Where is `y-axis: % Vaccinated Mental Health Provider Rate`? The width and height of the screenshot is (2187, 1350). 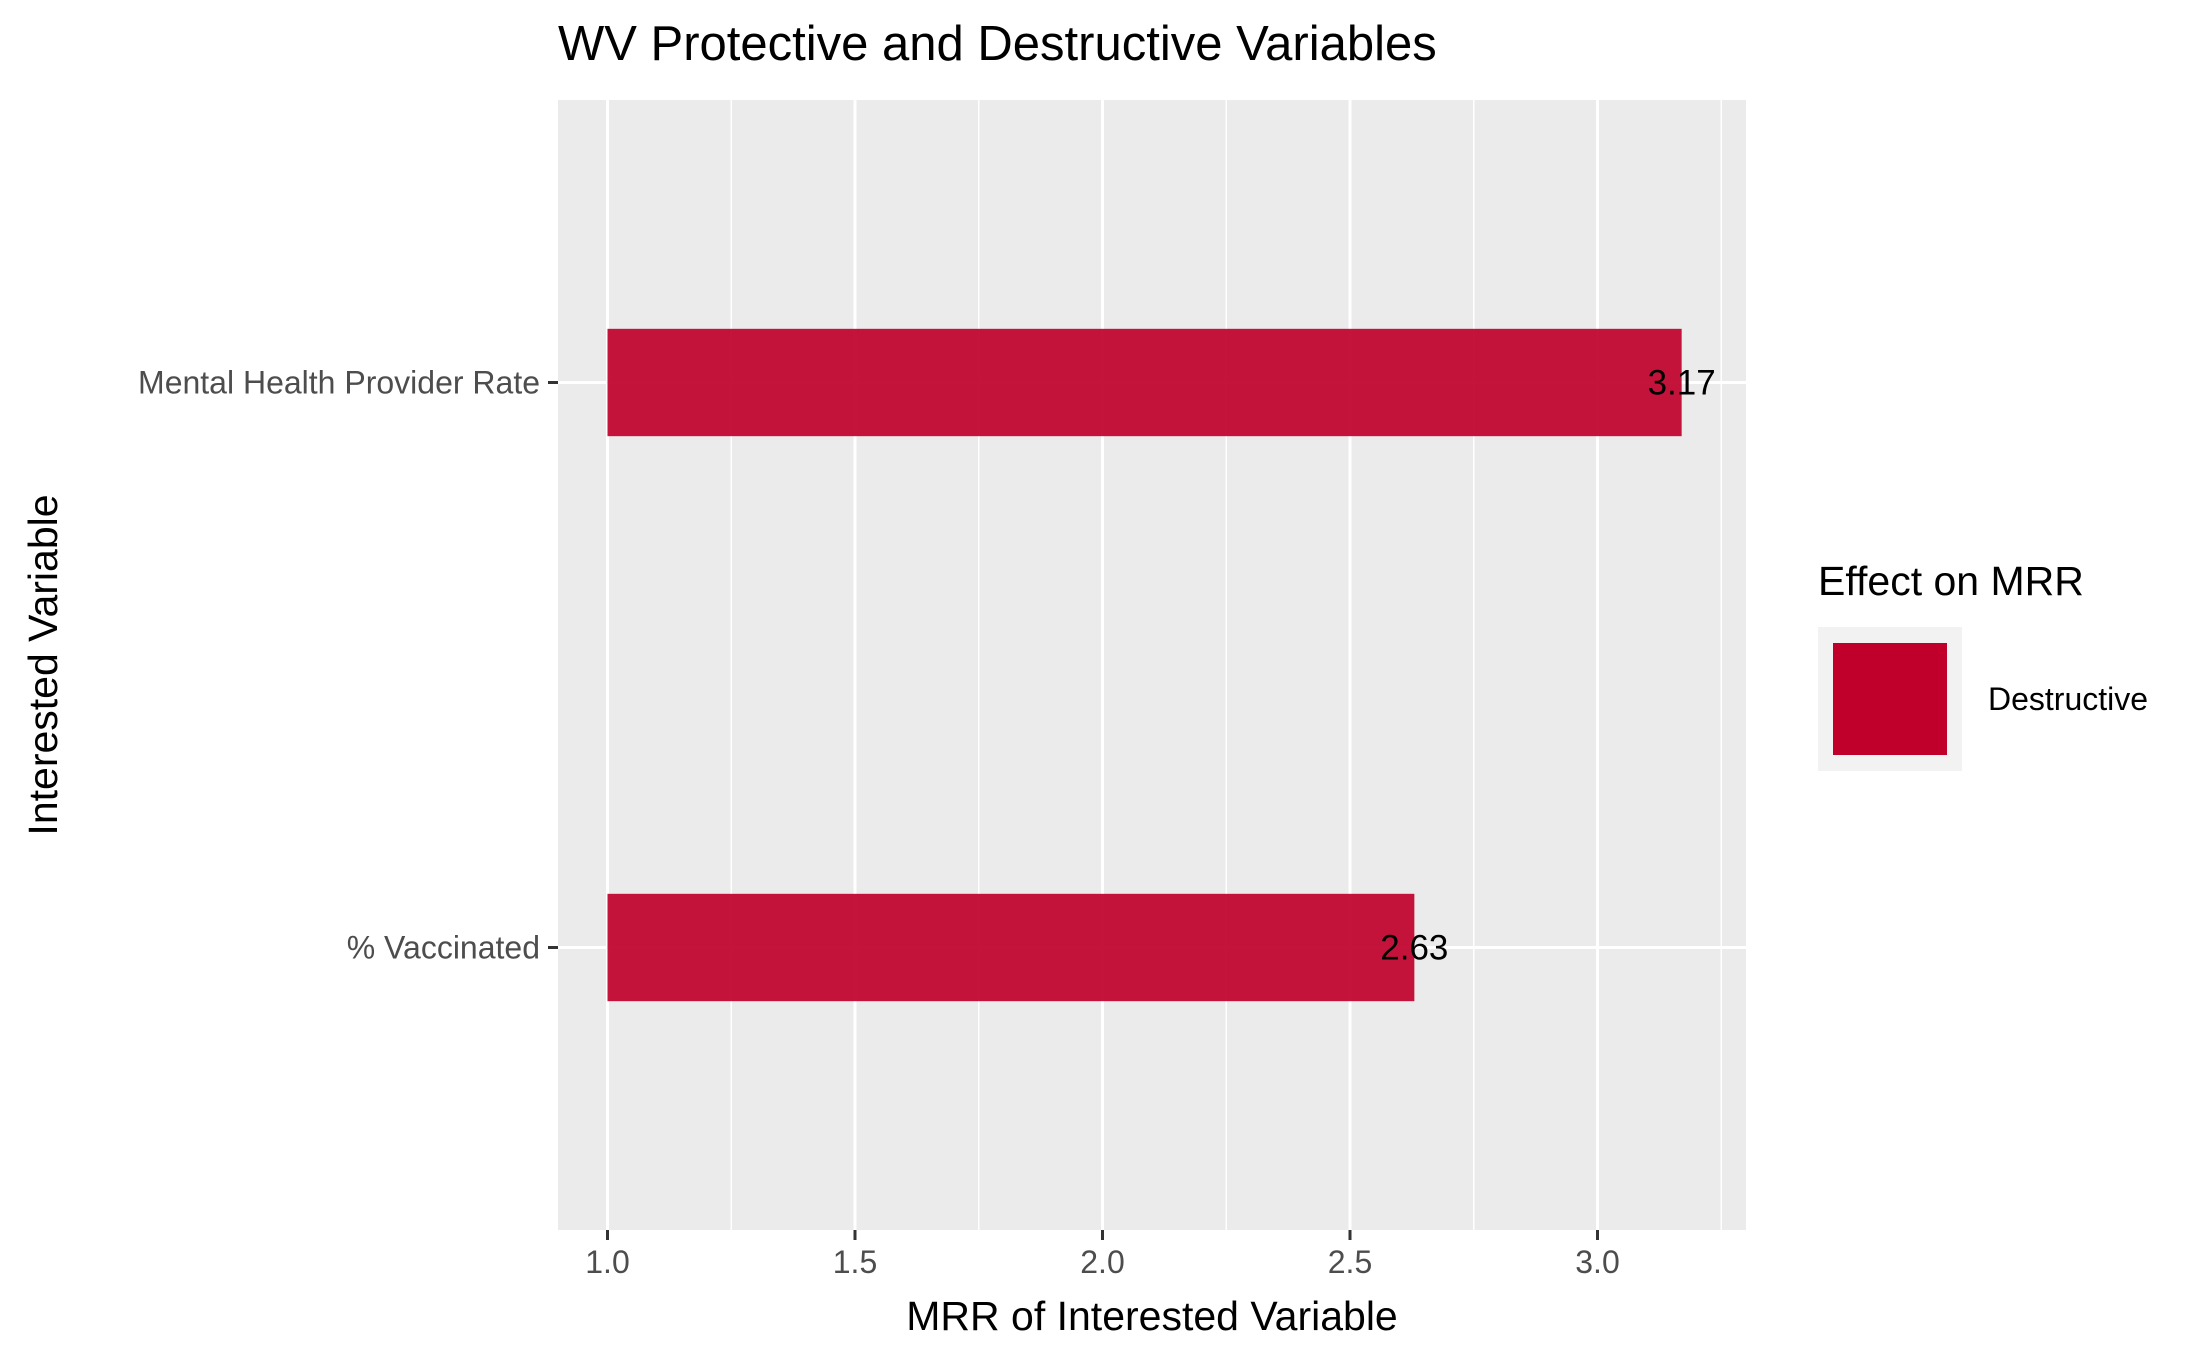
y-axis: % Vaccinated Mental Health Provider Rate is located at coordinates (348, 665).